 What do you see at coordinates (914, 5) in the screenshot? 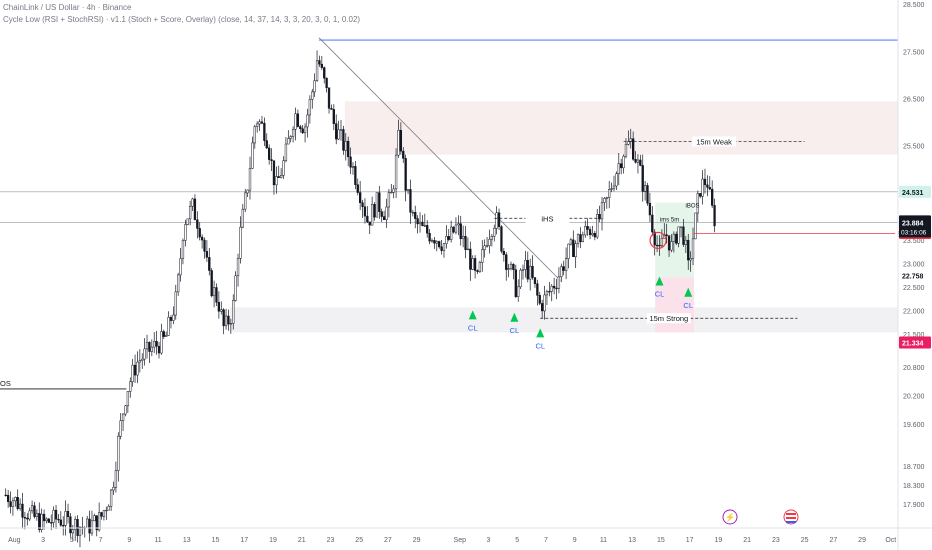
I see `y-tick-label: 28.500` at bounding box center [914, 5].